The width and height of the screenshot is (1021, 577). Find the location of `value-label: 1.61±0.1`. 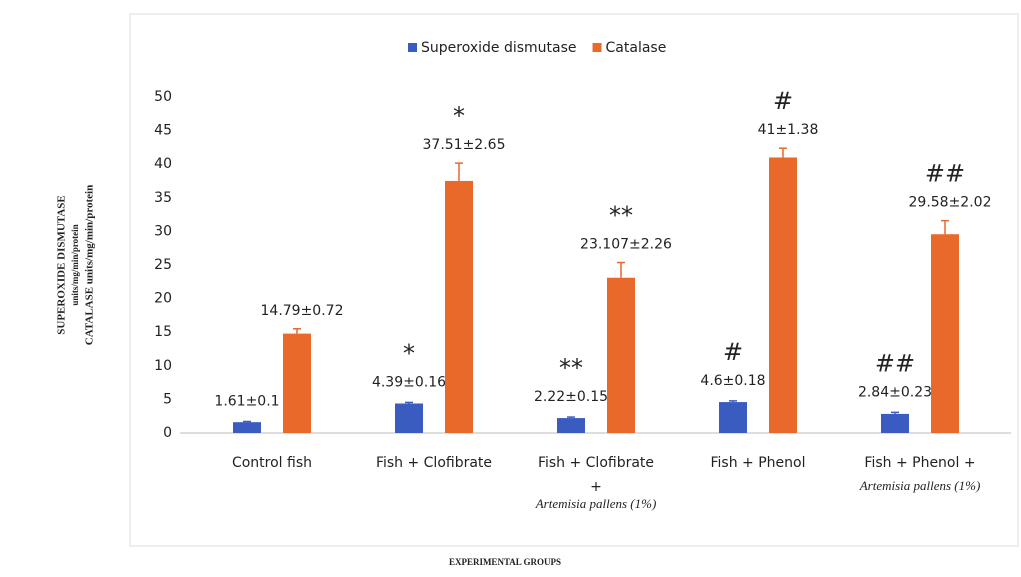

value-label: 1.61±0.1 is located at coordinates (246, 402).